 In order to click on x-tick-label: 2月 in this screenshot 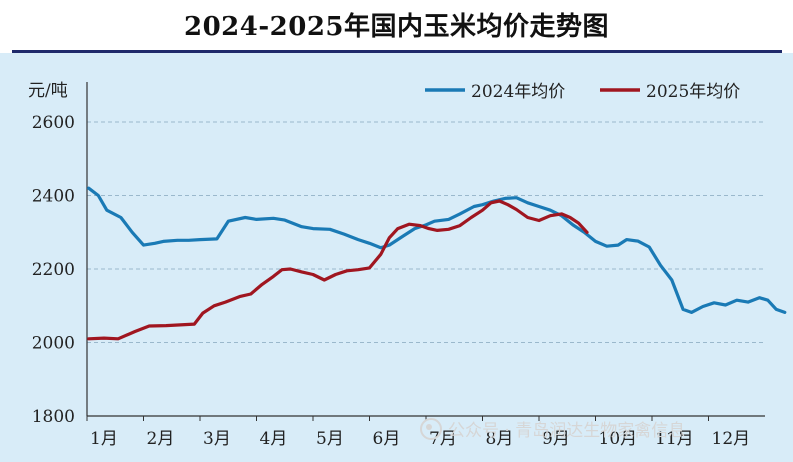, I will do `click(161, 439)`.